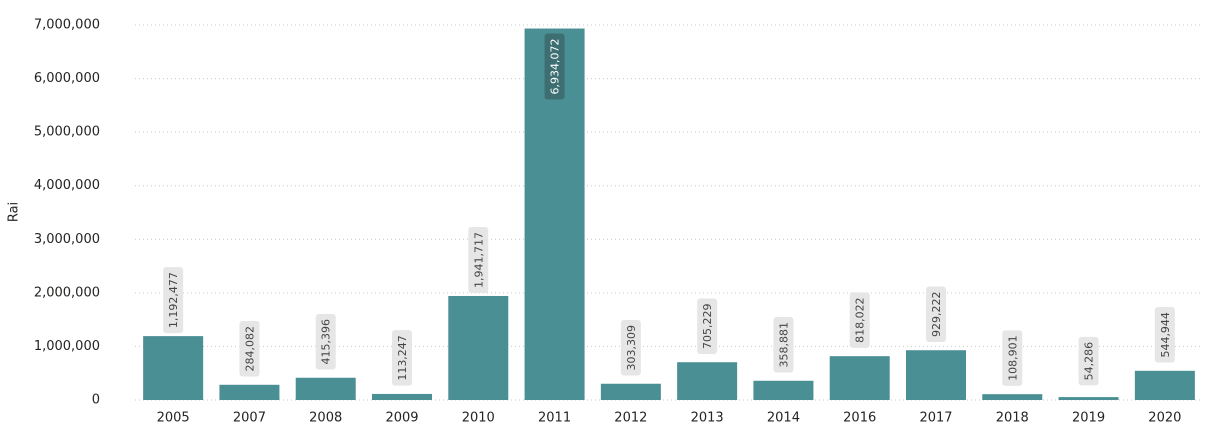 The image size is (1216, 432). I want to click on value-label: 284,082, so click(249, 349).